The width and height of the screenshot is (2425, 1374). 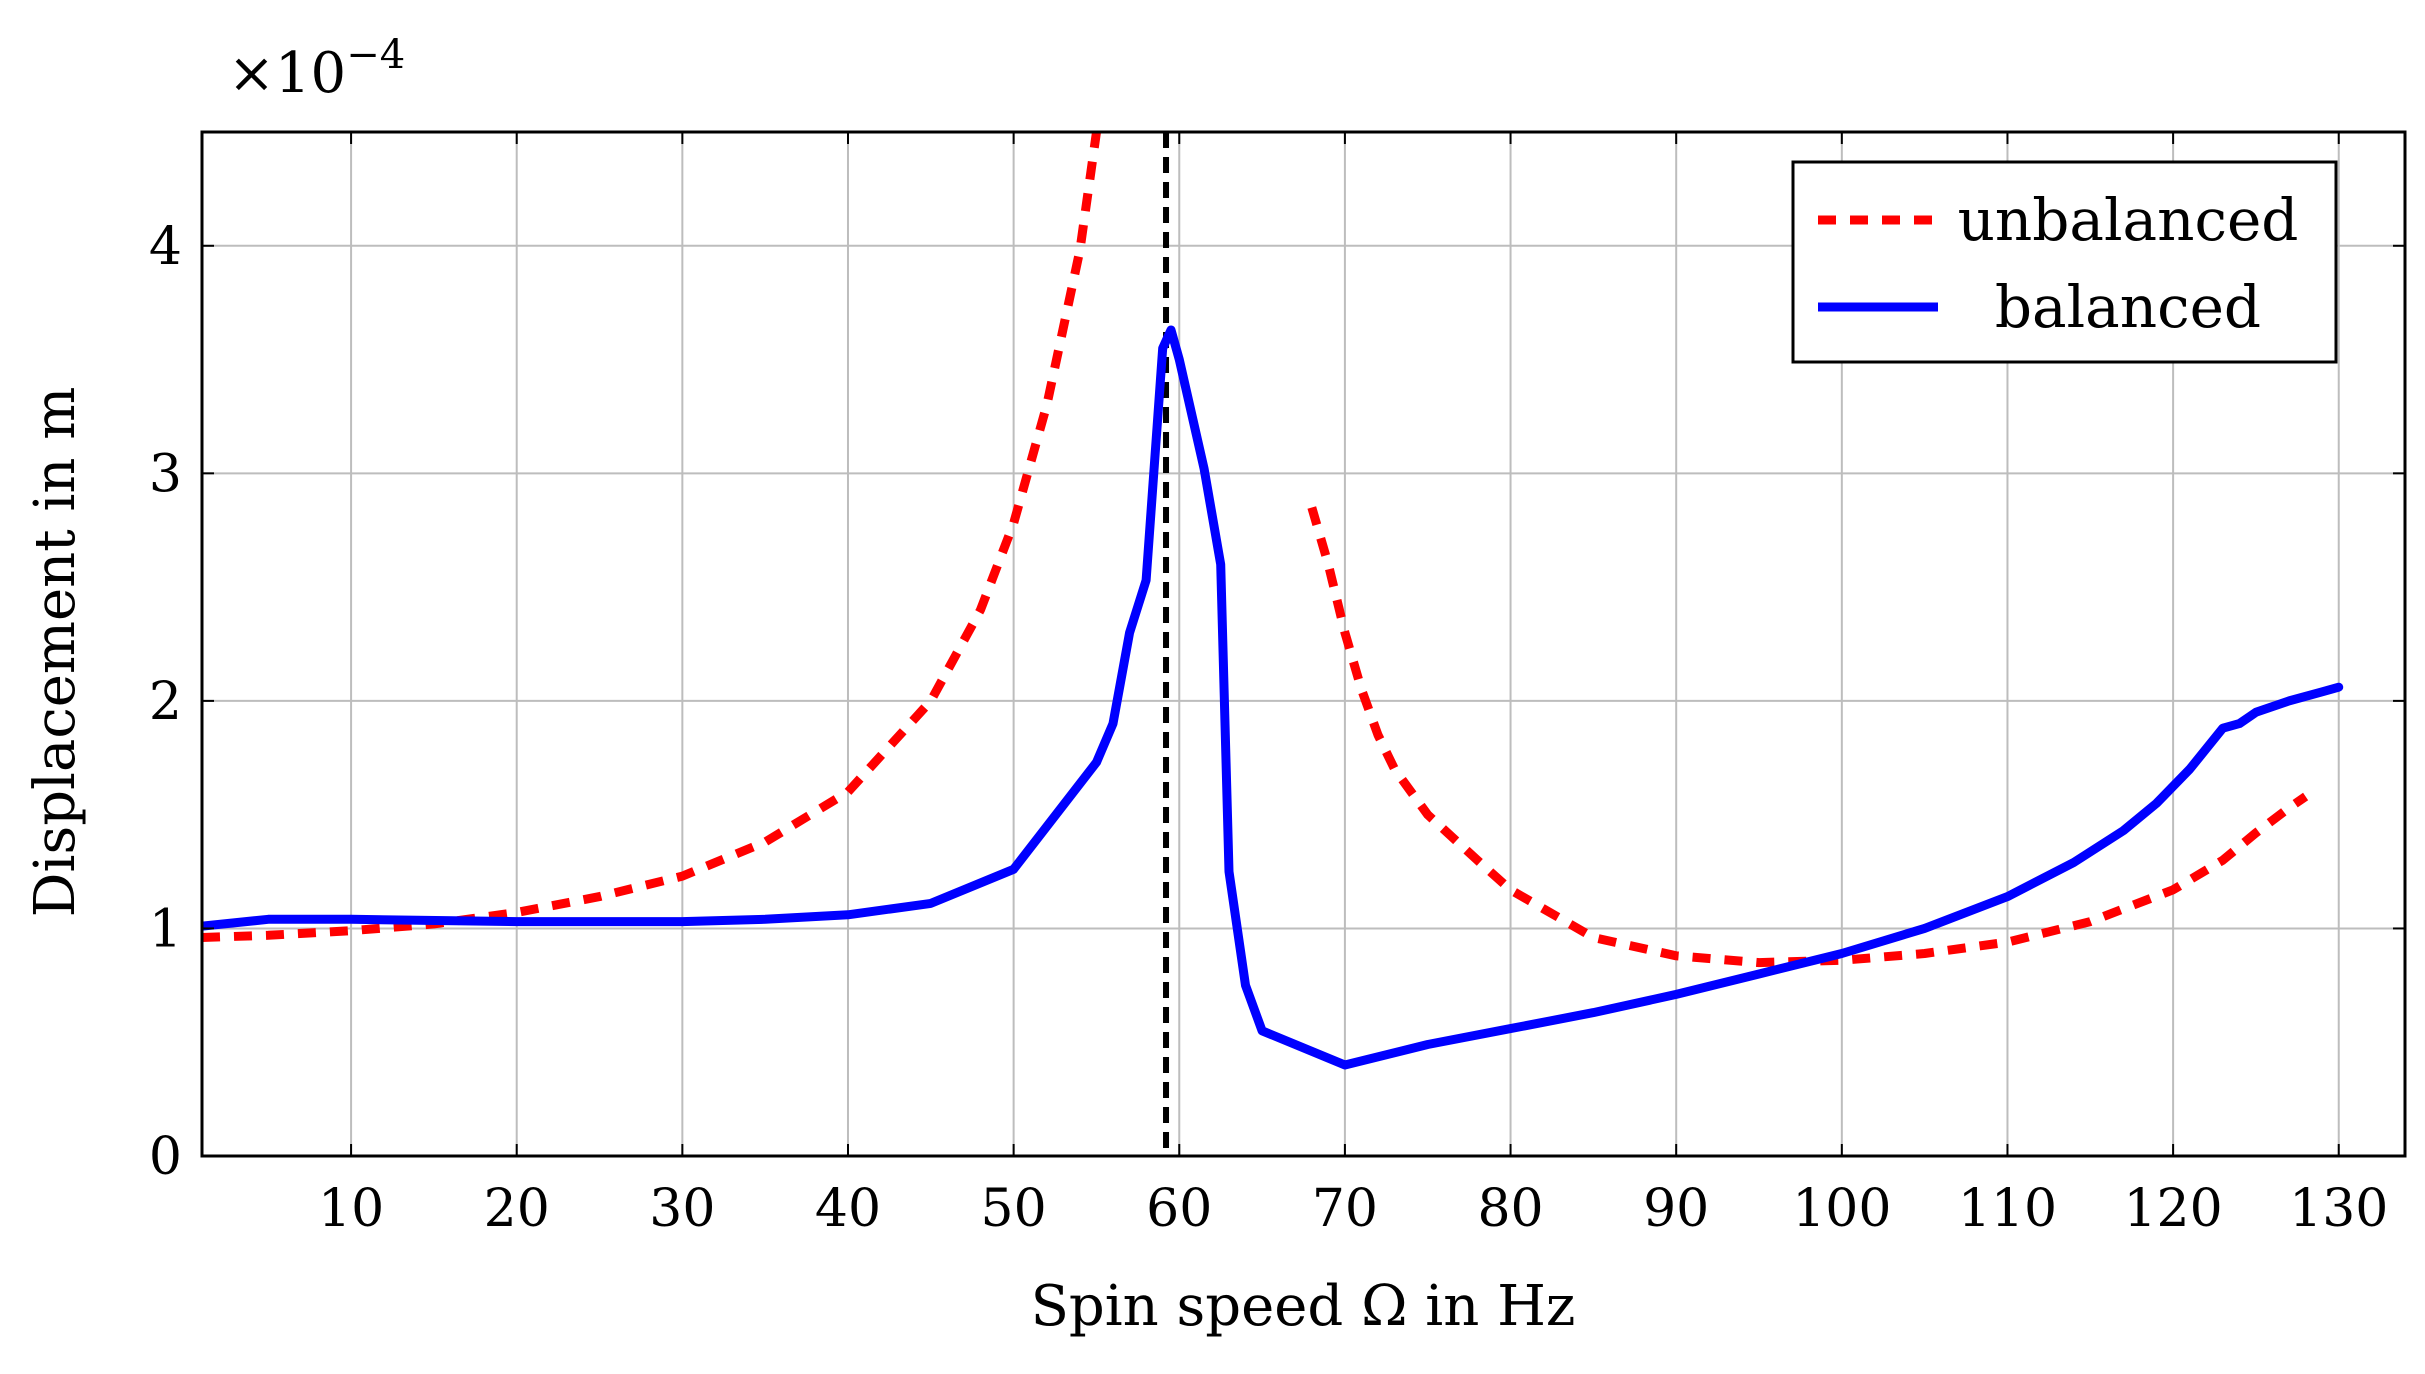 What do you see at coordinates (287, 73) in the screenshot?
I see `y-scale-text: ×10` at bounding box center [287, 73].